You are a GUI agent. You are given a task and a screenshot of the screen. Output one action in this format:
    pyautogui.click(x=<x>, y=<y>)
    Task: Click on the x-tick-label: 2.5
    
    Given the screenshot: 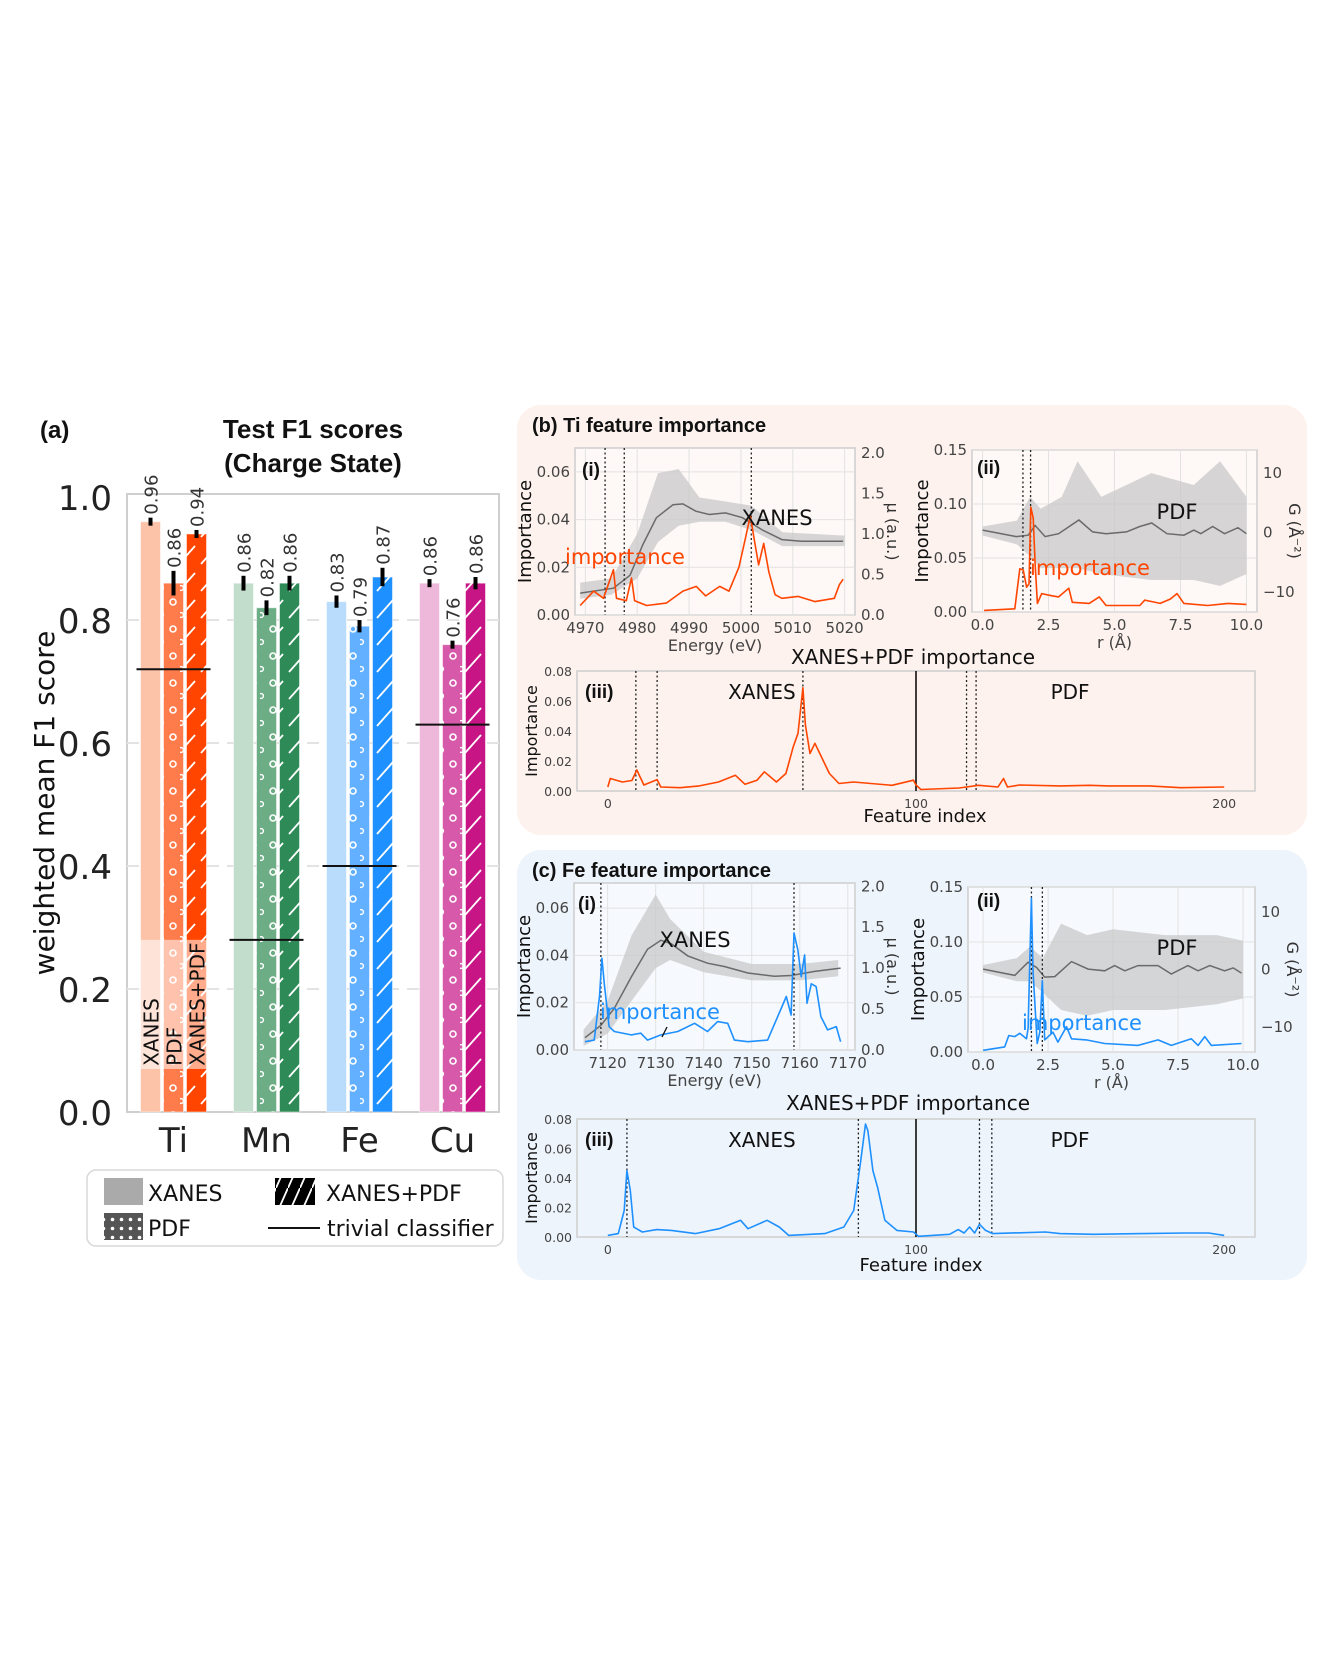 What is the action you would take?
    pyautogui.click(x=1048, y=1065)
    